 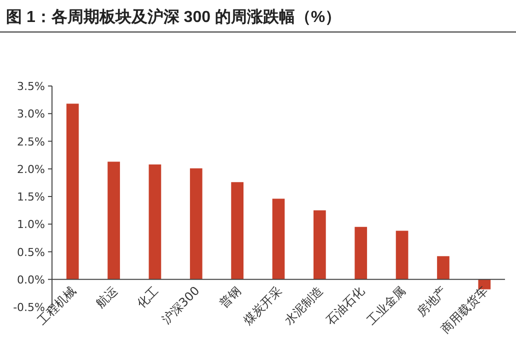 What do you see at coordinates (31, 141) in the screenshot?
I see `y-tick-label: 2.5%` at bounding box center [31, 141].